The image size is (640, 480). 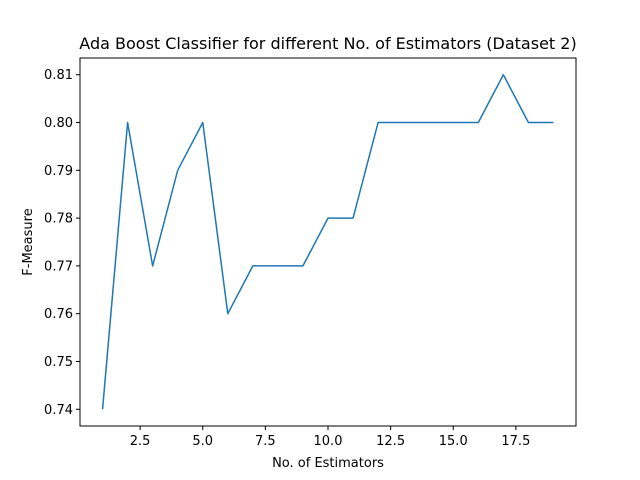 What do you see at coordinates (265, 441) in the screenshot?
I see `x-tick-label: 7.5` at bounding box center [265, 441].